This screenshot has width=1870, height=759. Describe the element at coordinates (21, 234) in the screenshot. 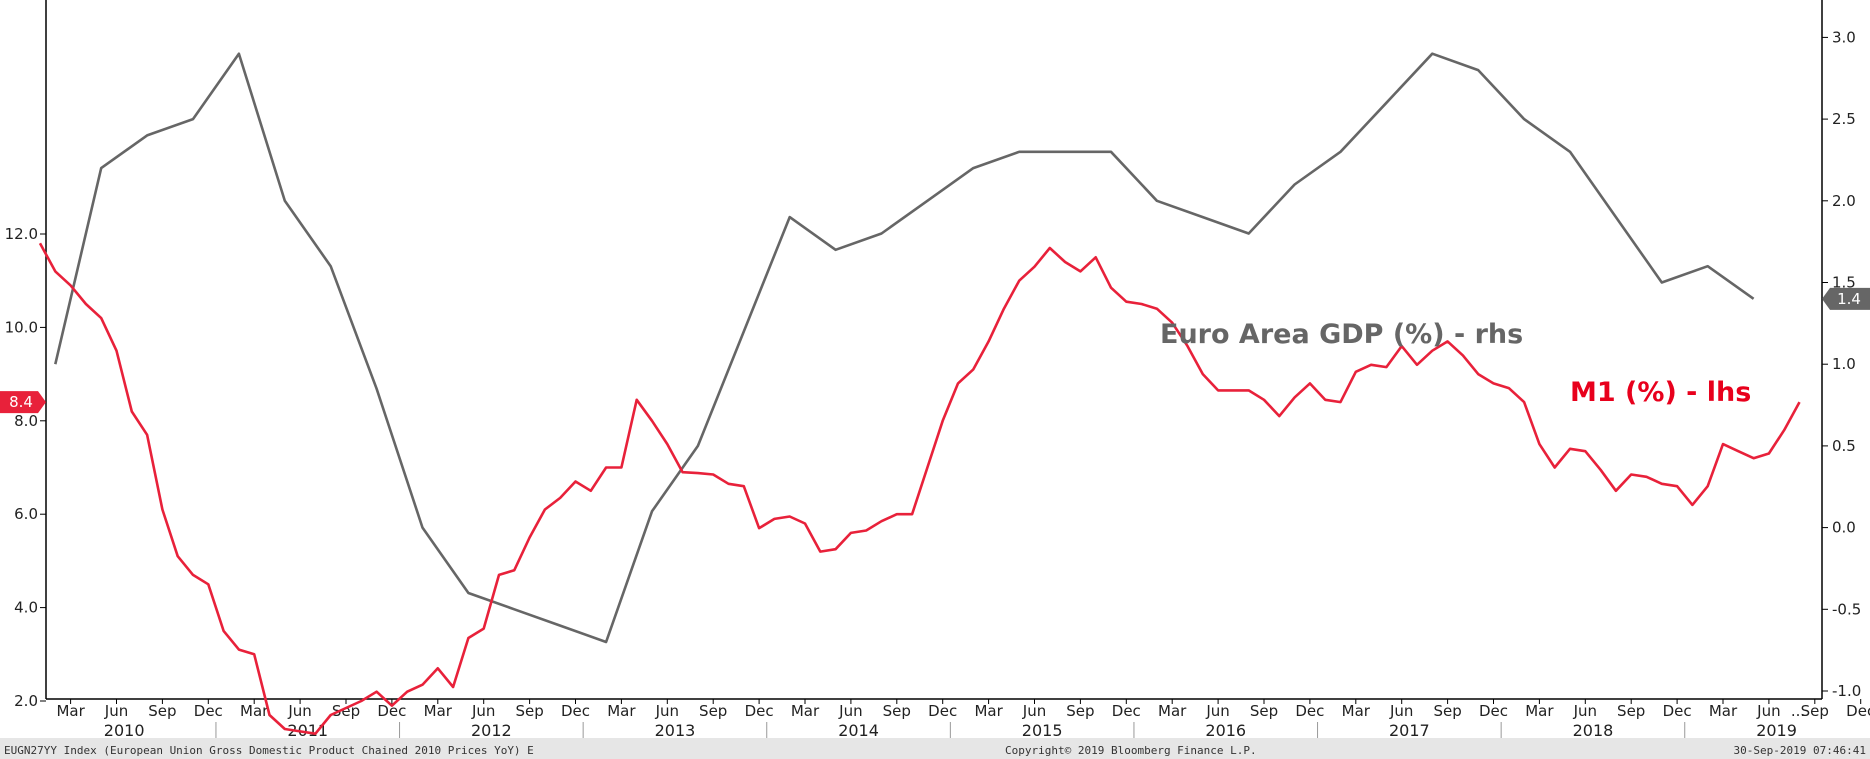

I see `left-tick-label: 12.0` at that location.